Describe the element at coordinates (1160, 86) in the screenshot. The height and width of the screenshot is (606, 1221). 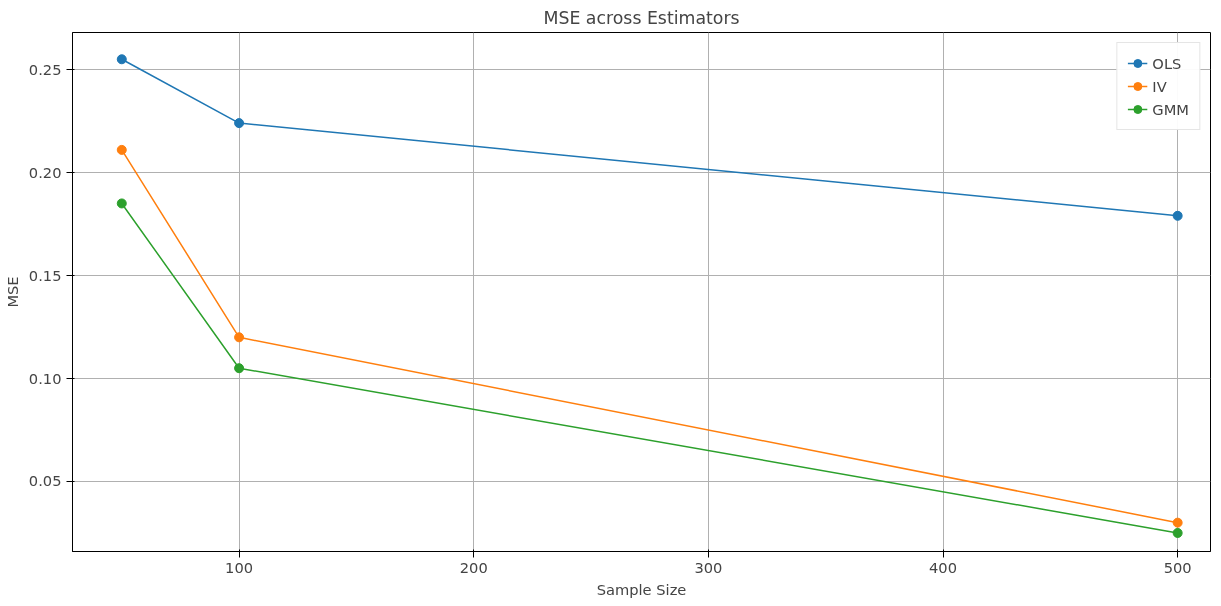
I see `legend-label: IV` at that location.